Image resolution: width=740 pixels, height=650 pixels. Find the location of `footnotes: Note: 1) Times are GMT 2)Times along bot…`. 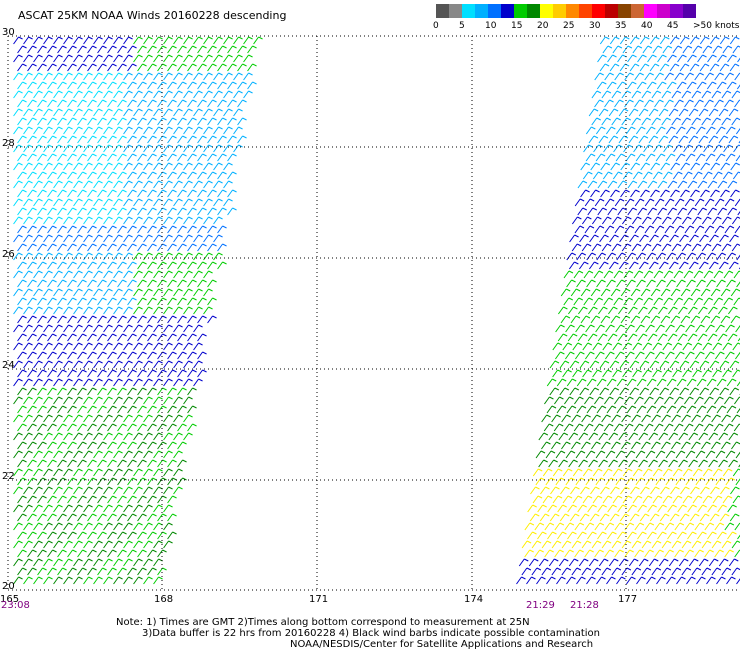

footnotes: Note: 1) Times are GMT 2)Times along bot… is located at coordinates (358, 633).